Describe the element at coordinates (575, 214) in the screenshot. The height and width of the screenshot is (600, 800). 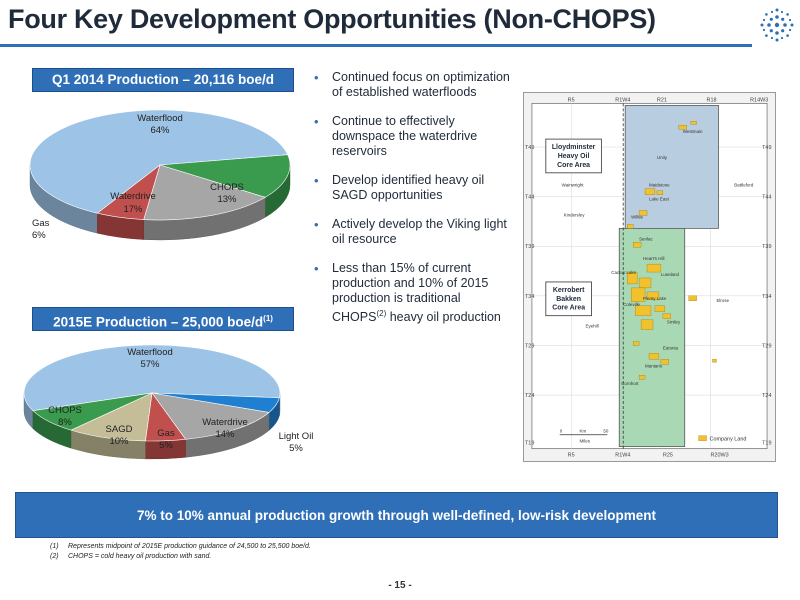
I see `map-place: Kindersley` at that location.